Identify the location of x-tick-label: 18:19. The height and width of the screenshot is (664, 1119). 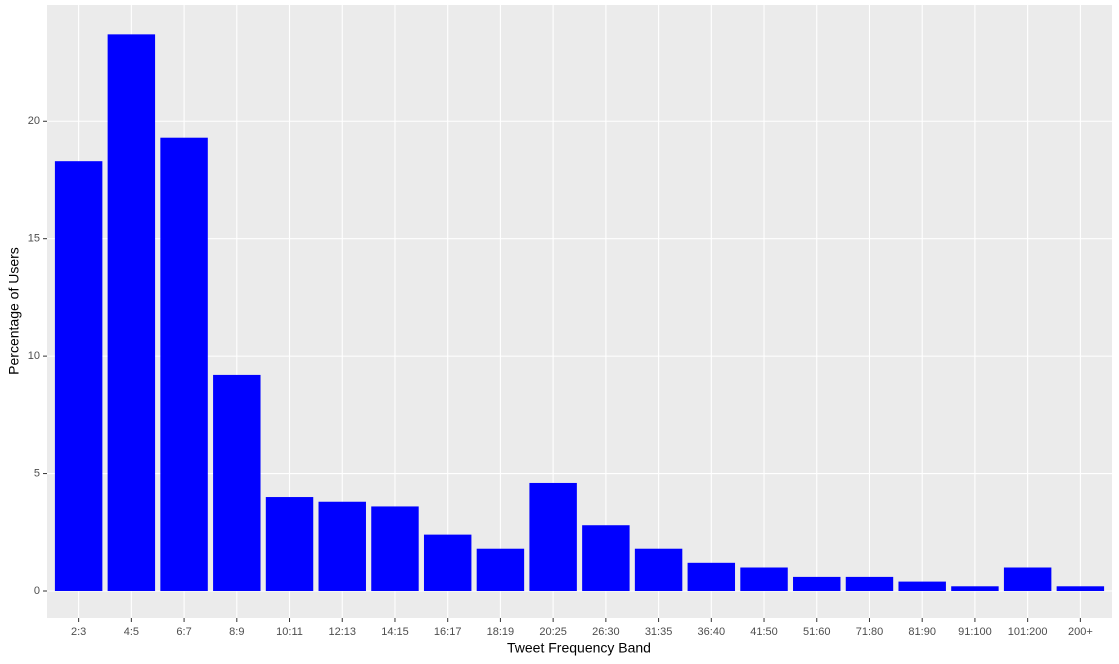
(501, 632).